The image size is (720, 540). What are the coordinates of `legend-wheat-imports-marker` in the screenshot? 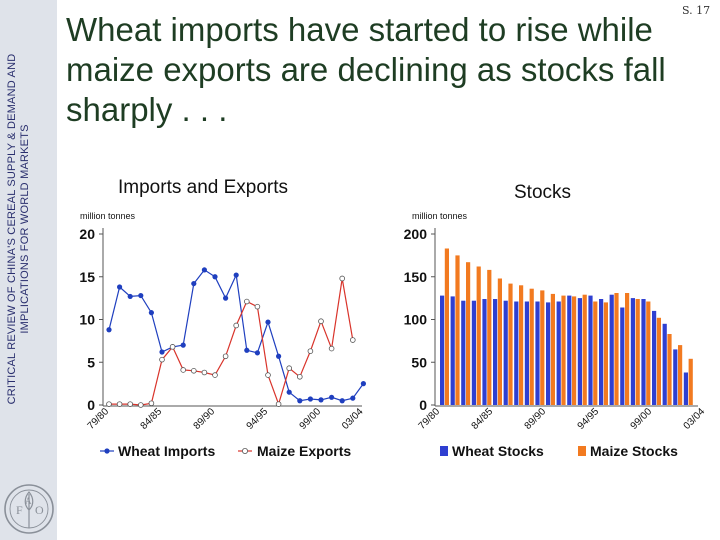 It's located at (107, 451).